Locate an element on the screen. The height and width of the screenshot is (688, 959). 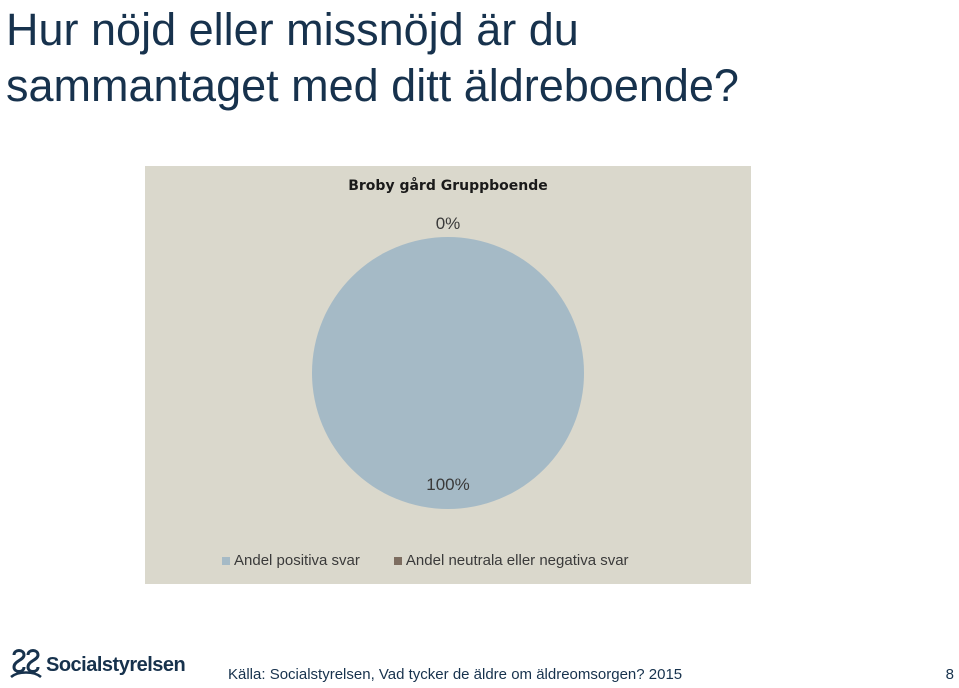
legend-label-neutral-negative: Andel neutrala eller negativa svar is located at coordinates (517, 560).